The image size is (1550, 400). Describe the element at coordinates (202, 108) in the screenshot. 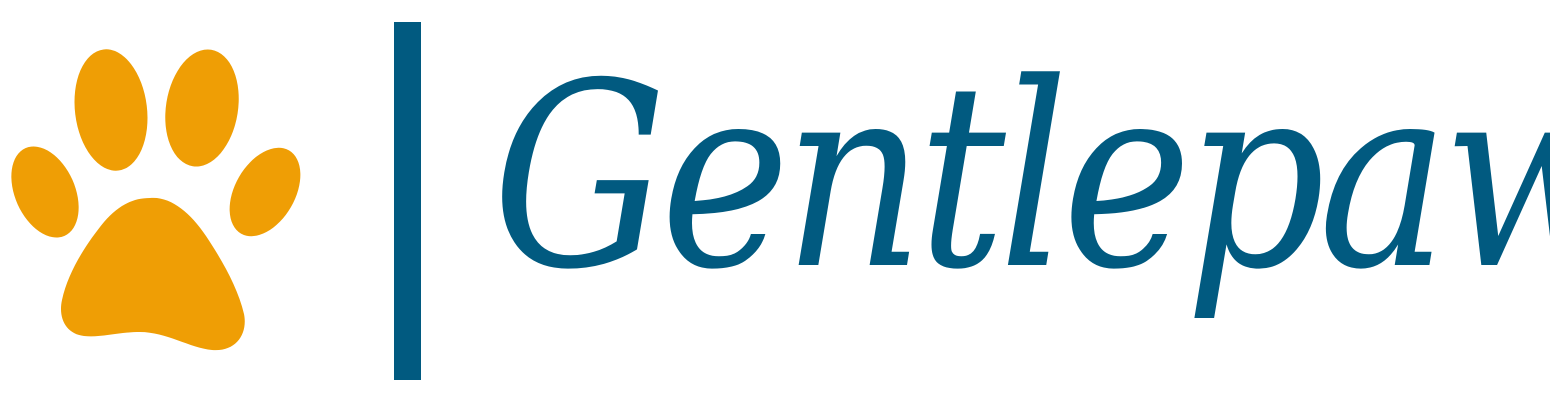

I see `paw-toe-middle` at that location.